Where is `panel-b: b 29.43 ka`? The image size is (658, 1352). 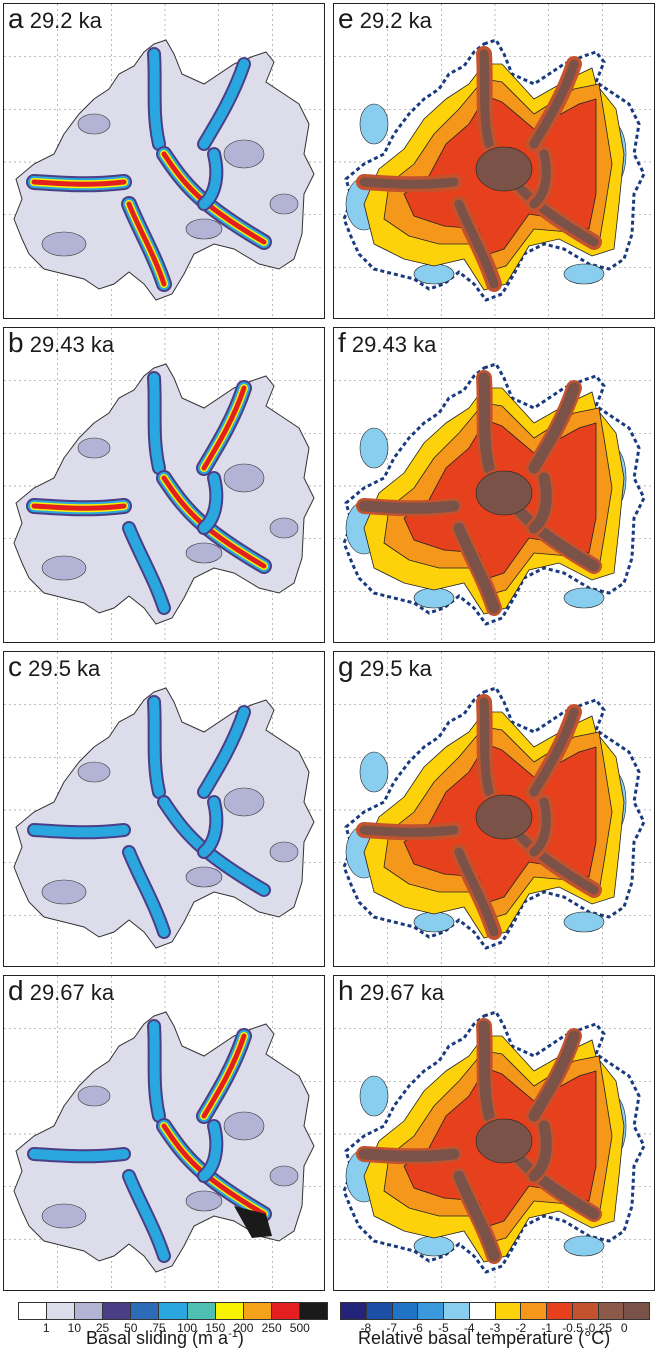 panel-b: b 29.43 ka is located at coordinates (164, 485).